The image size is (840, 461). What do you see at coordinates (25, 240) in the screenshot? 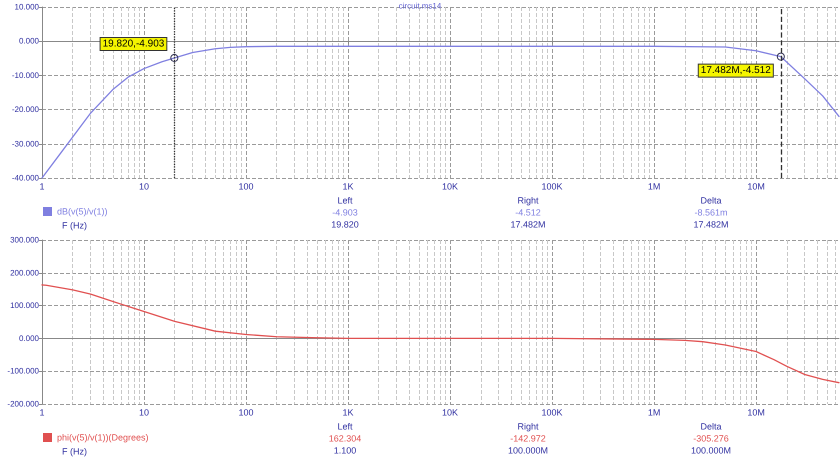
I see `y-tick-label: 300.000` at bounding box center [25, 240].